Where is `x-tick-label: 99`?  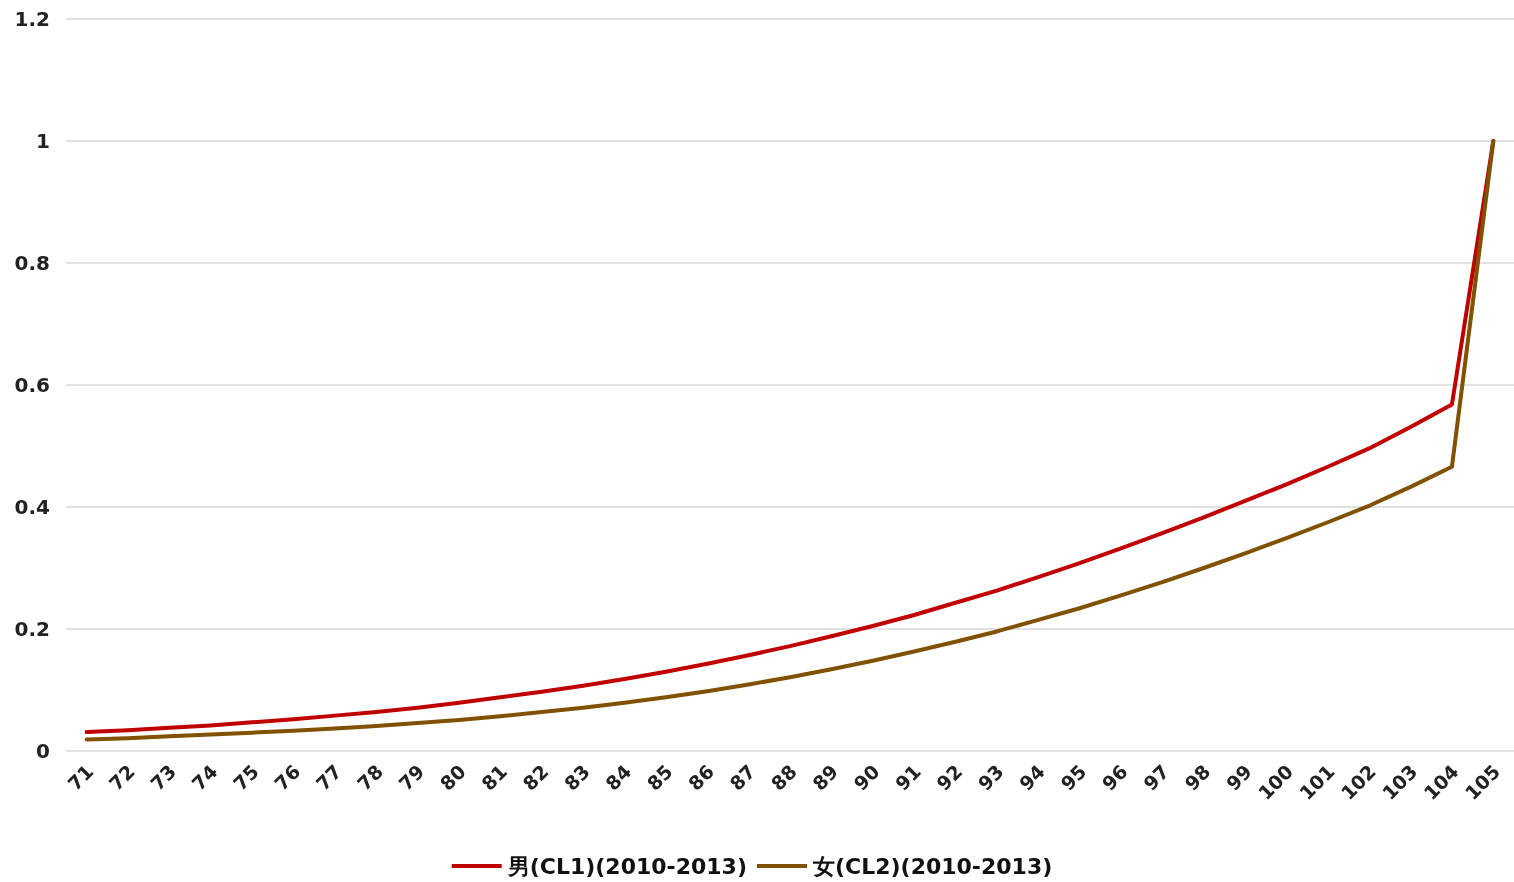 x-tick-label: 99 is located at coordinates (1238, 777).